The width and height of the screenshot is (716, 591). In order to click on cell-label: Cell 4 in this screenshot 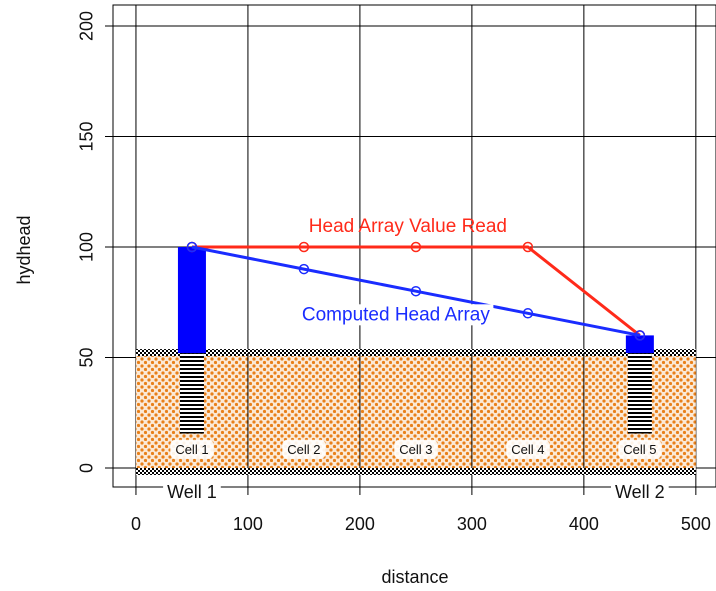, I will do `click(527, 449)`.